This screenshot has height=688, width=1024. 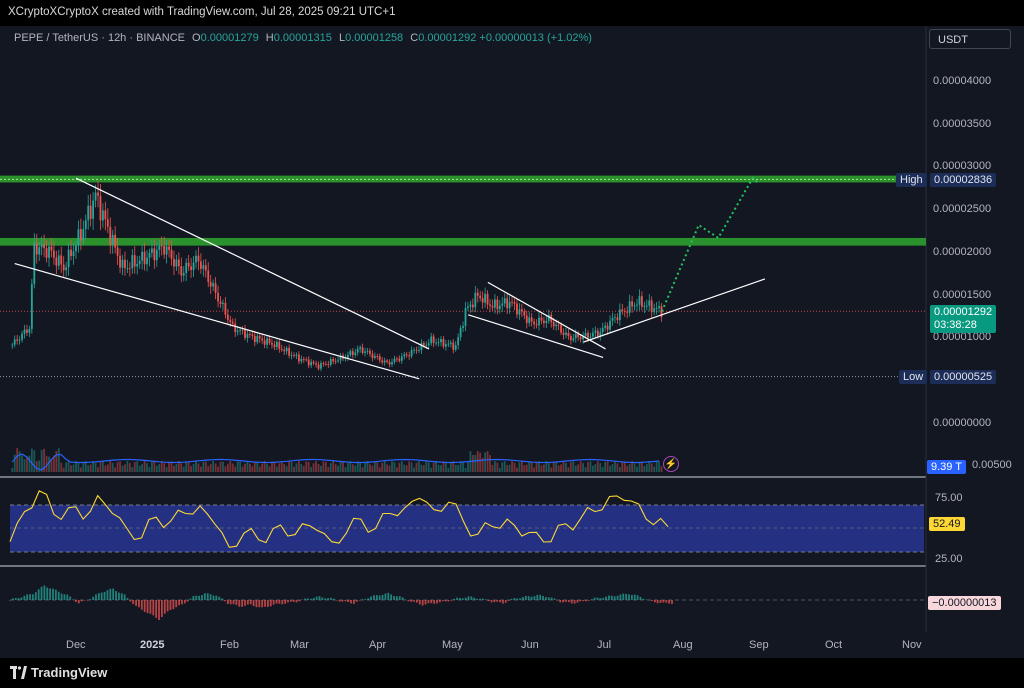 What do you see at coordinates (674, 310) in the screenshot?
I see `trendline` at bounding box center [674, 310].